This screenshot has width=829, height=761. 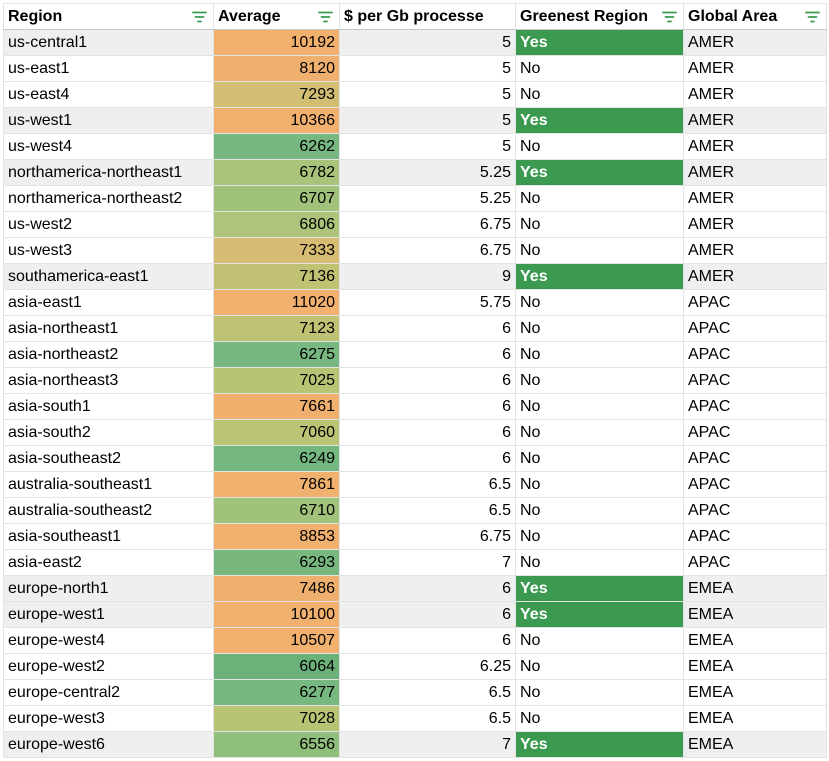 I want to click on average-cell: 10366, so click(x=276, y=120).